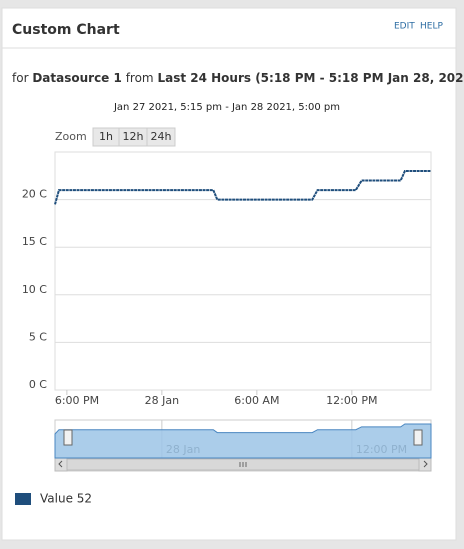 This screenshot has width=464, height=549. Describe the element at coordinates (77, 400) in the screenshot. I see `x-tick-label: 6:00 PM` at that location.